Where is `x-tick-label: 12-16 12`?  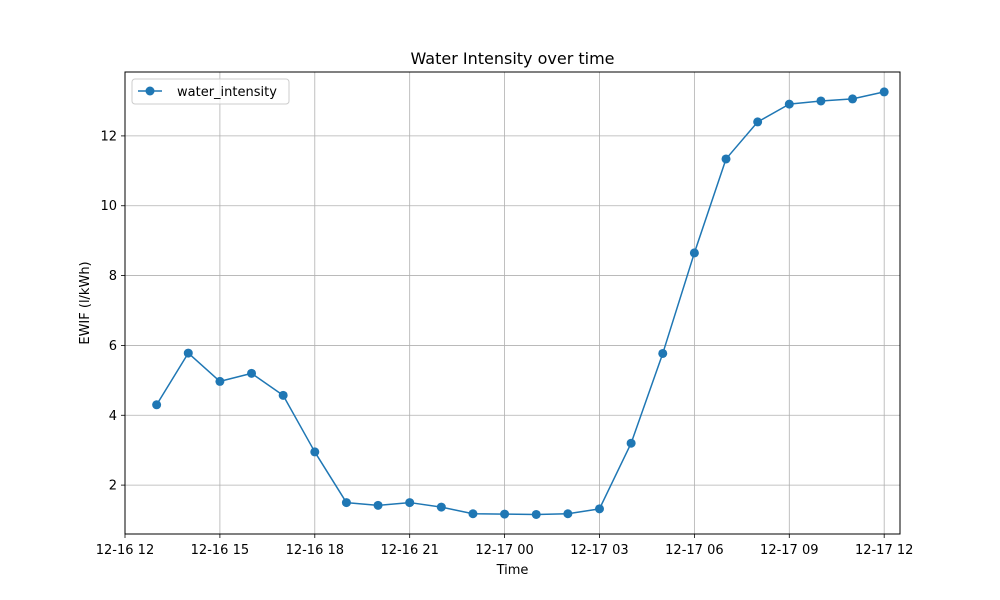
x-tick-label: 12-16 12 is located at coordinates (125, 550).